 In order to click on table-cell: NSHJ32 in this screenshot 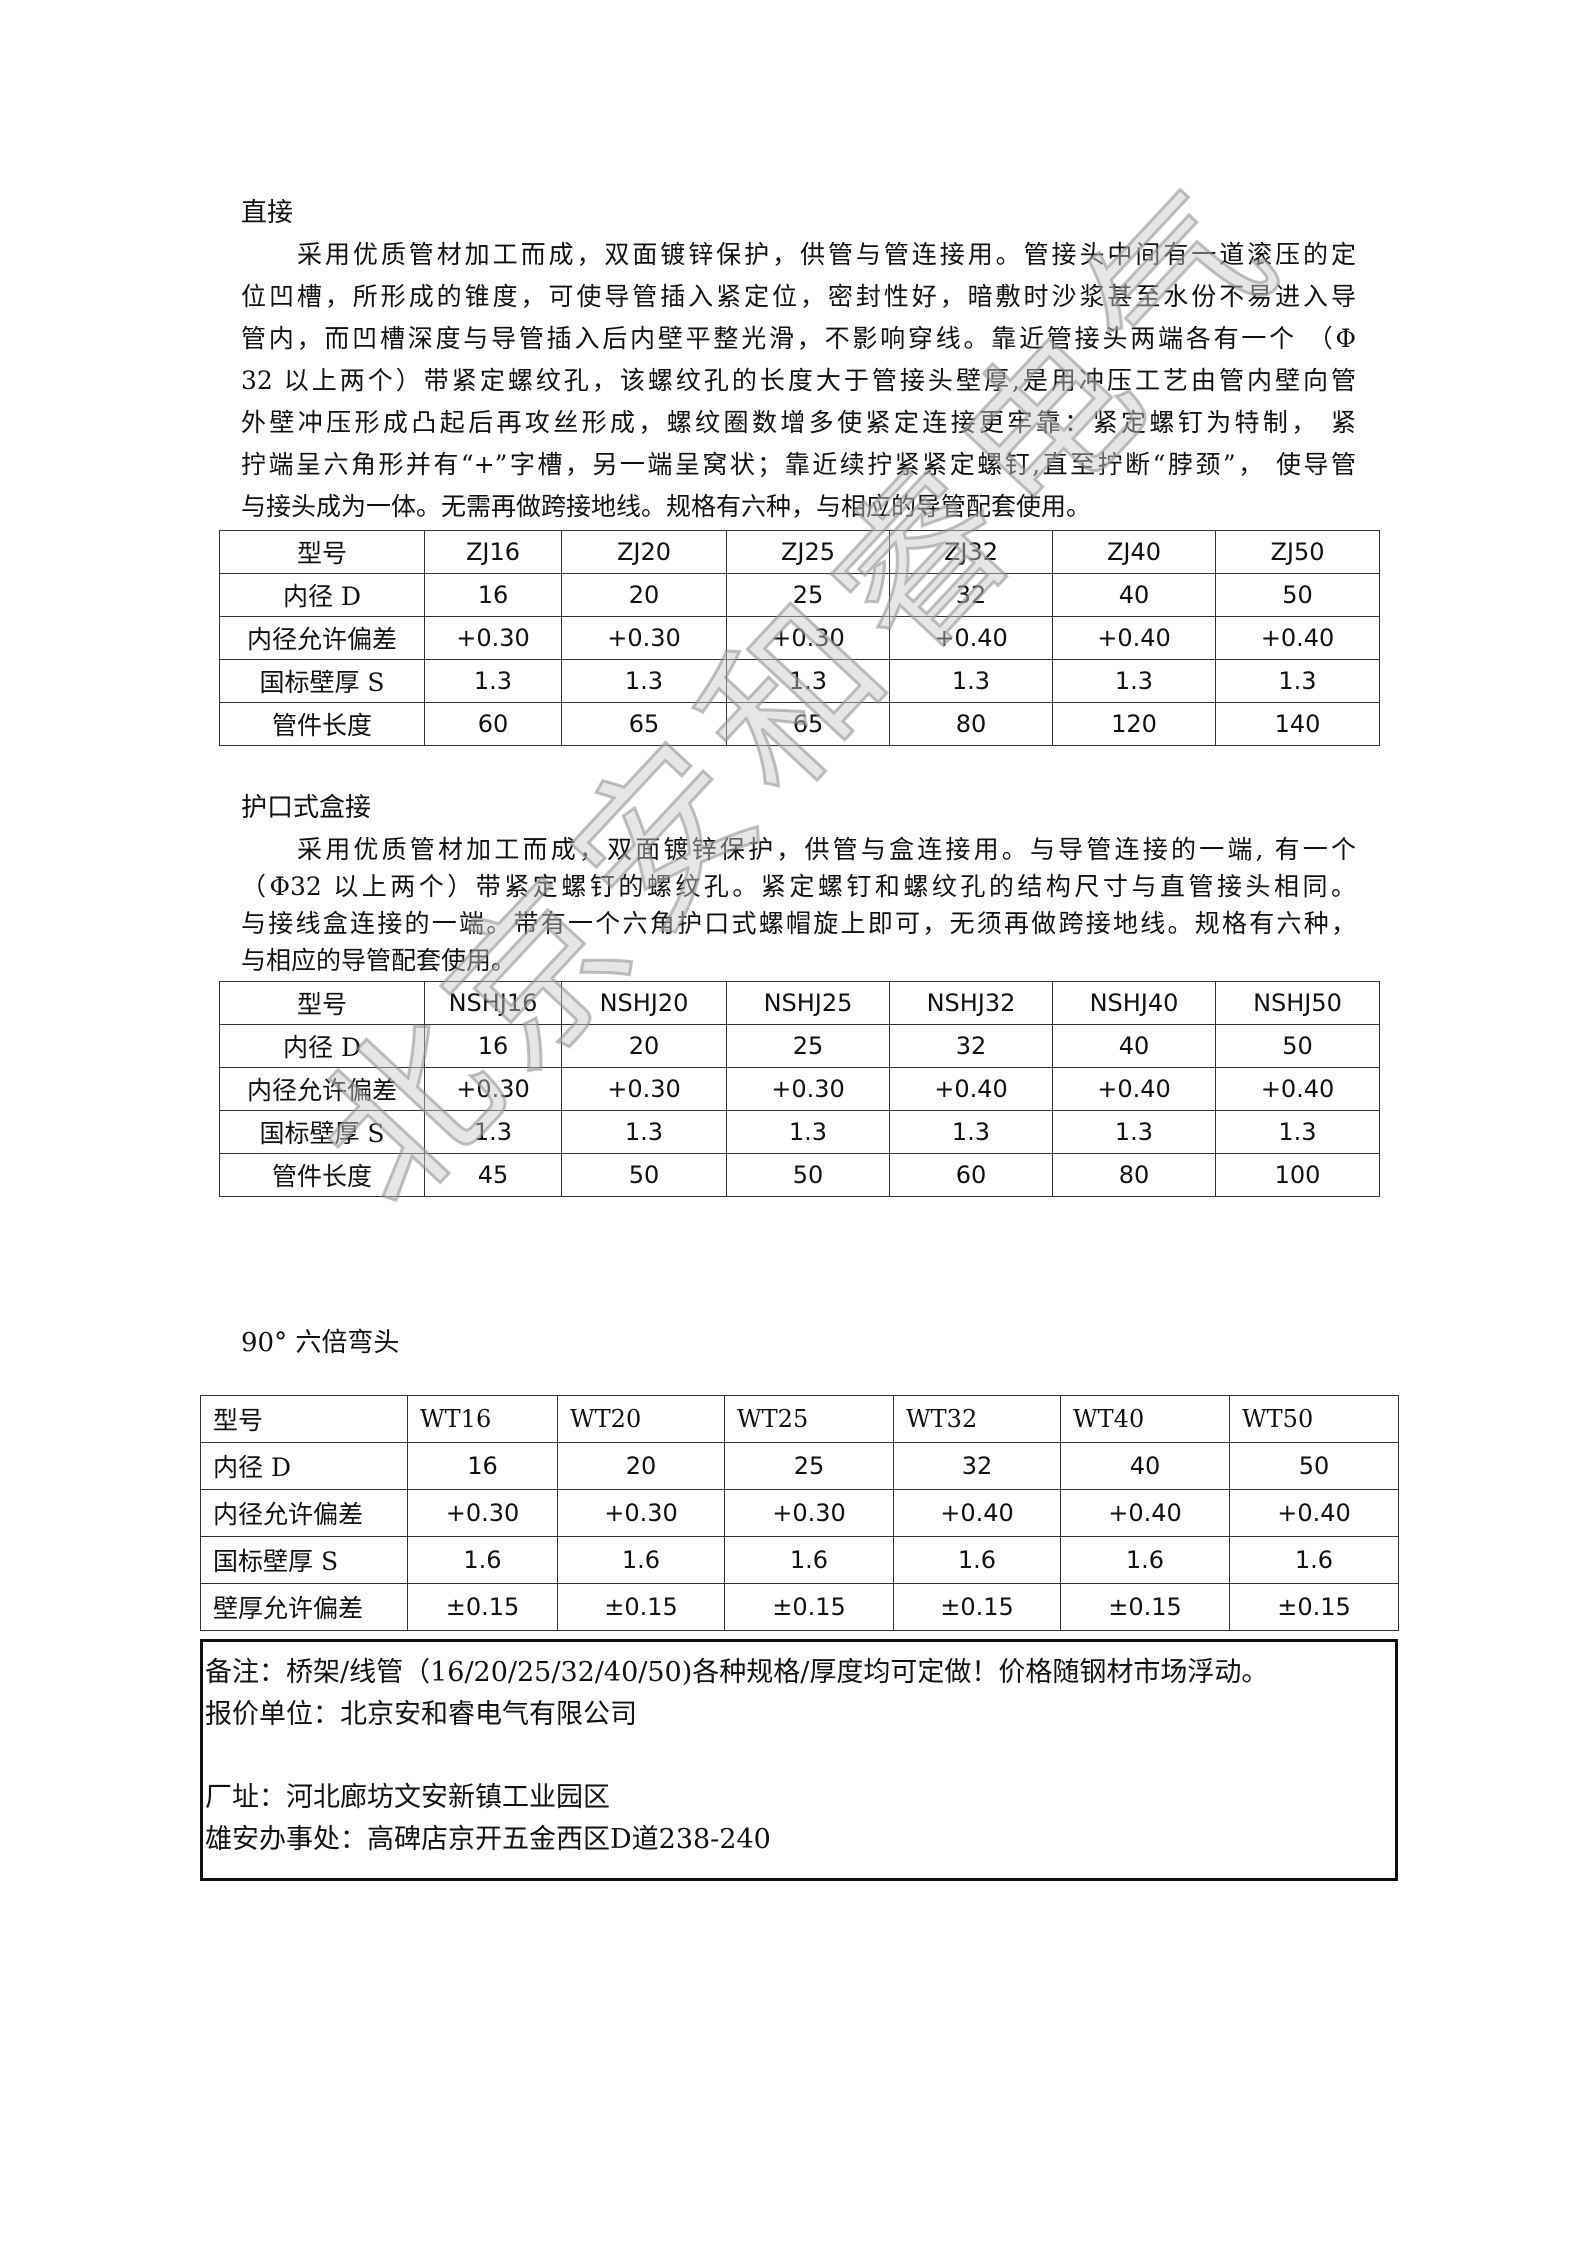, I will do `click(971, 1003)`.